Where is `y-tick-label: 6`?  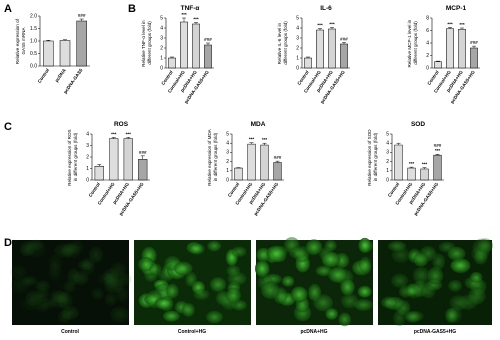
y-tick-label: 6 is located at coordinates (427, 31).